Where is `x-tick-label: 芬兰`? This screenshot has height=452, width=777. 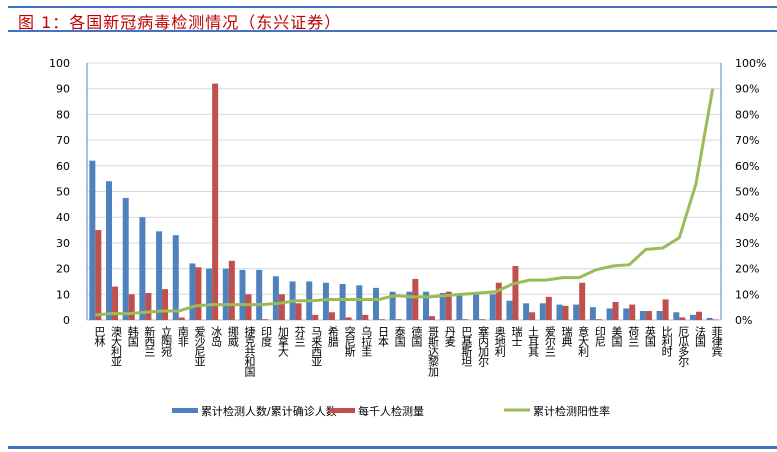
x-tick-label: 芬兰 is located at coordinates (299, 336).